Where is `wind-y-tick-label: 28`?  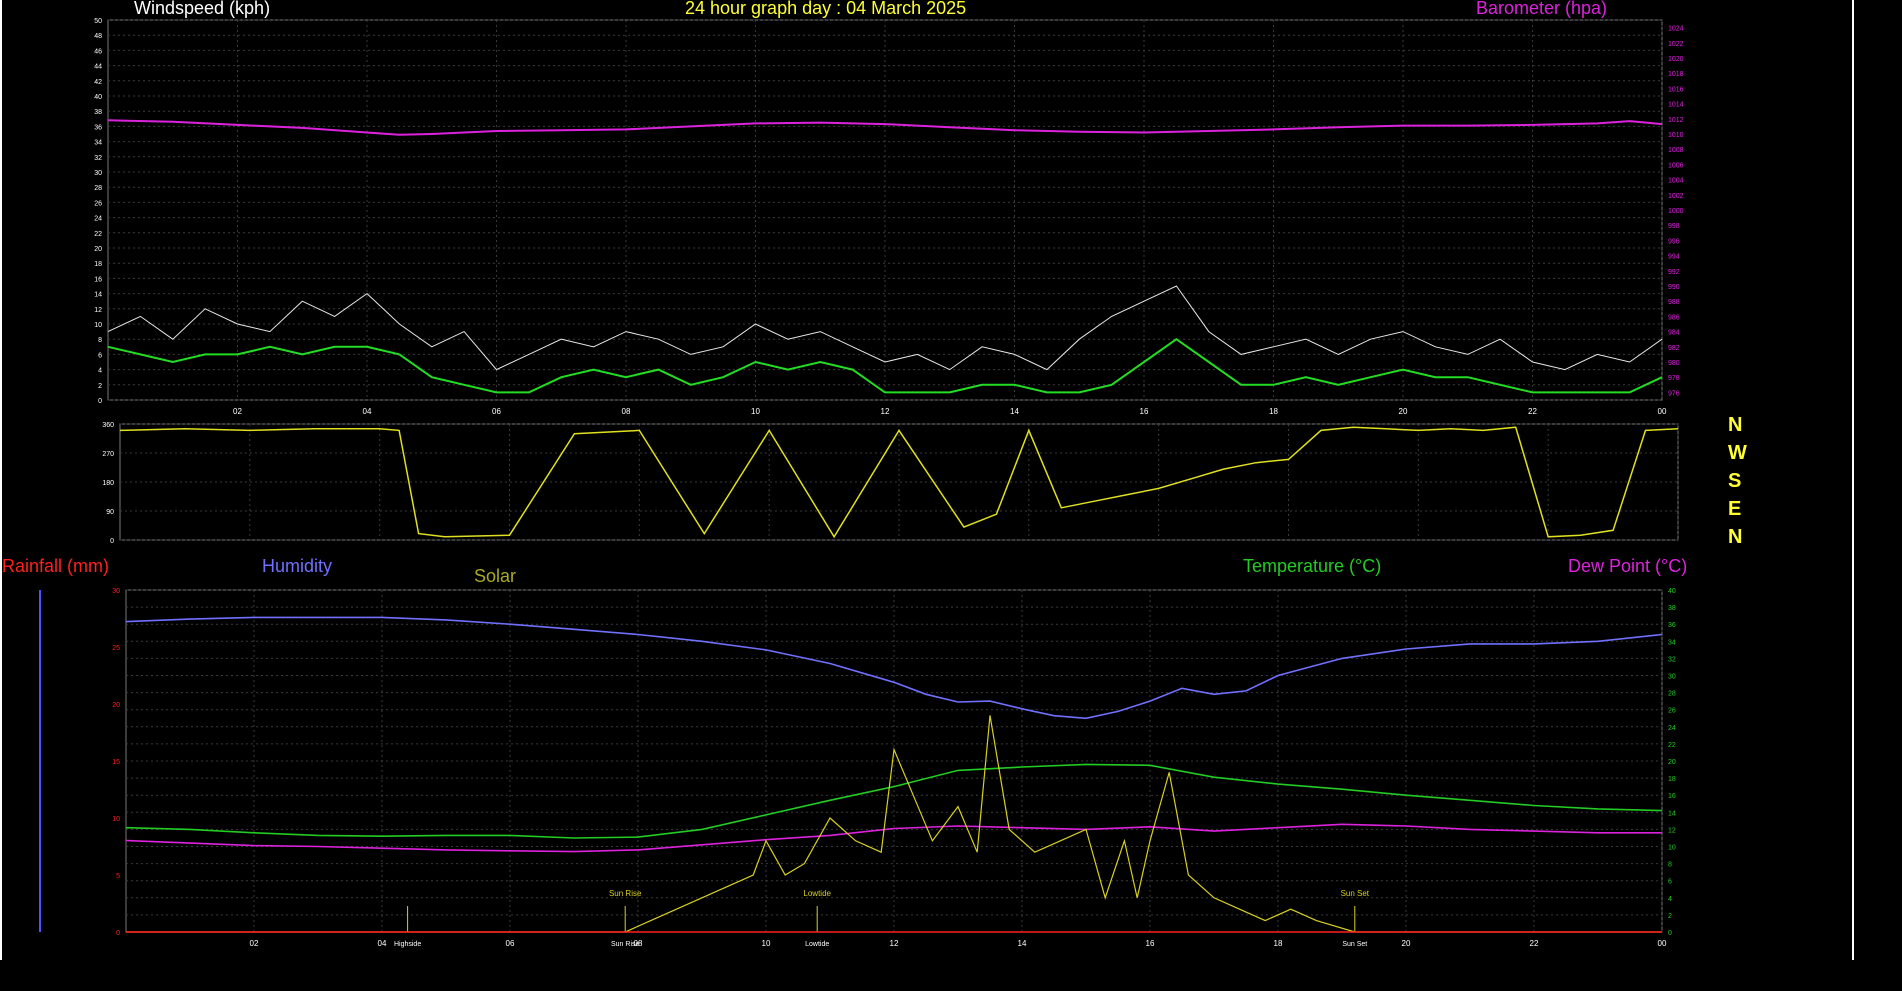 wind-y-tick-label: 28 is located at coordinates (98, 188).